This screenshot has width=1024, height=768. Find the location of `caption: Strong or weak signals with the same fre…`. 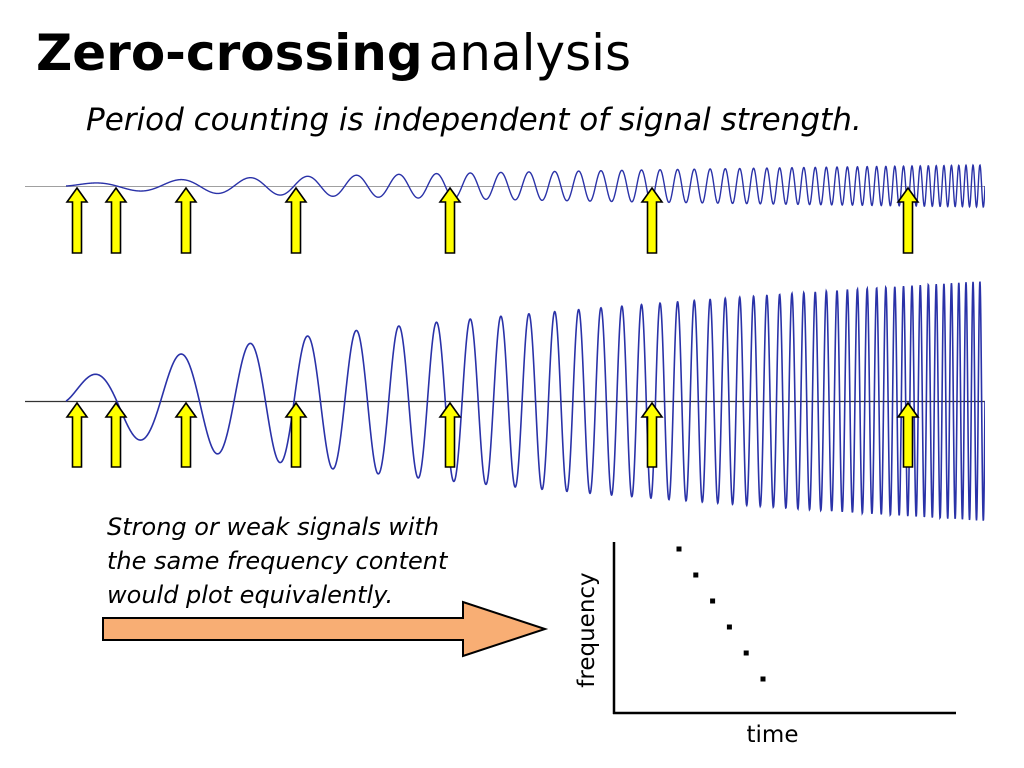

caption: Strong or weak signals with the same fre… is located at coordinates (277, 561).